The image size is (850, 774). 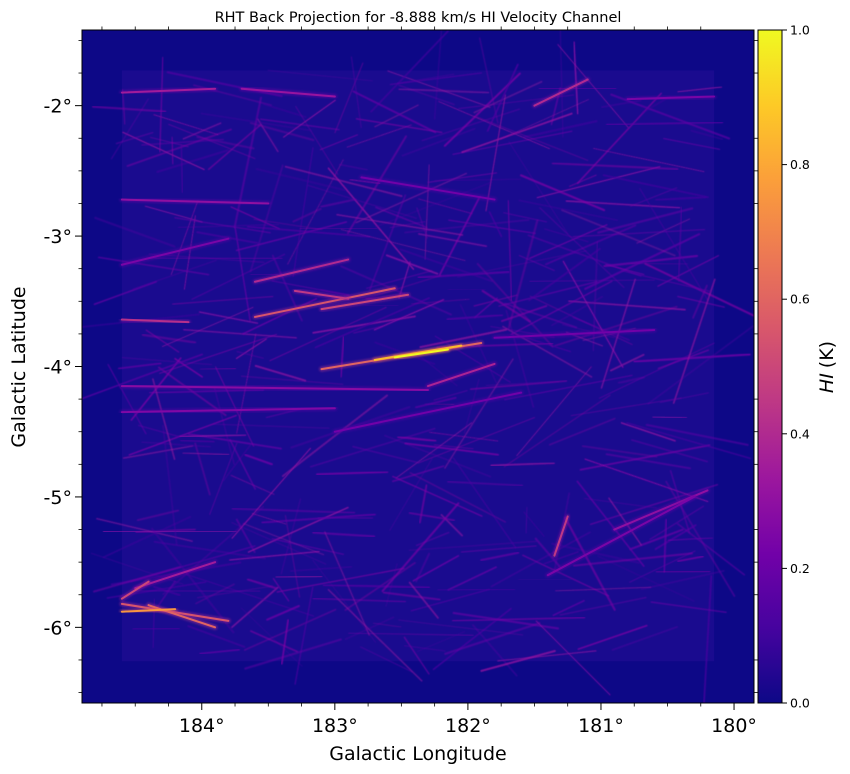 I want to click on x-tick-label: 181°, so click(x=601, y=726).